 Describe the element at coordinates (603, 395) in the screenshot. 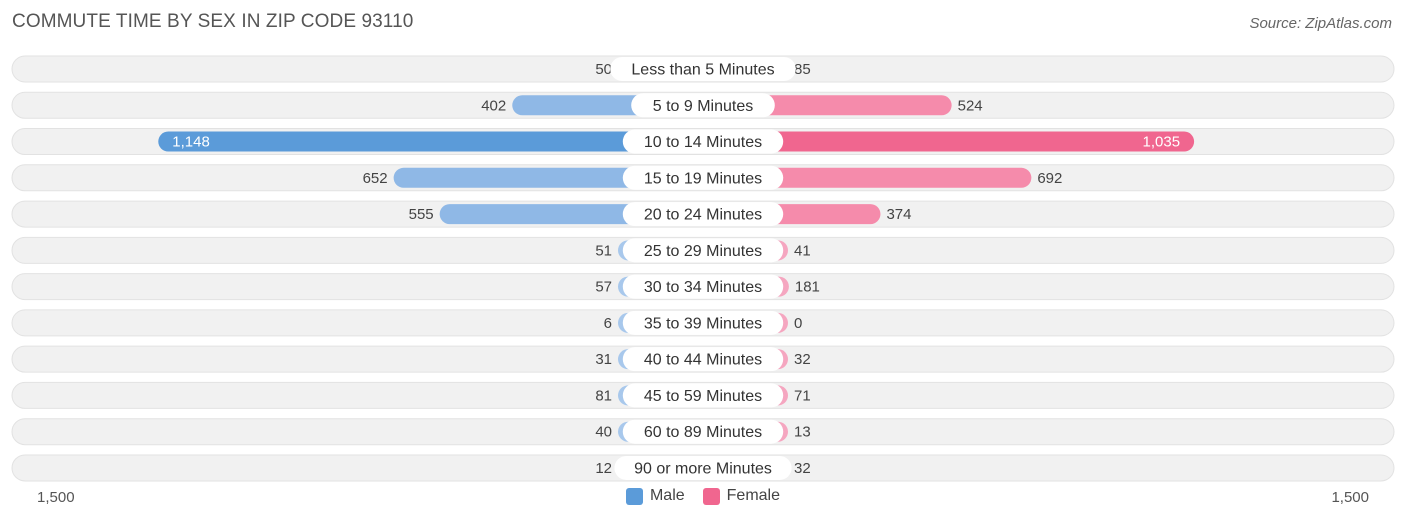

I see `male-value-label: 81` at that location.